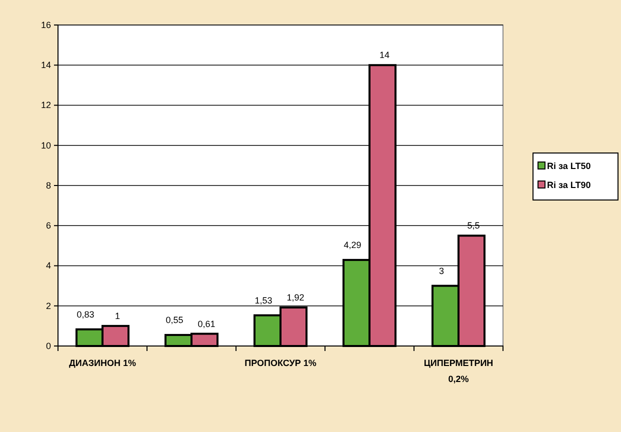 The width and height of the screenshot is (621, 432). I want to click on y-tick-label: 16, so click(45, 25).